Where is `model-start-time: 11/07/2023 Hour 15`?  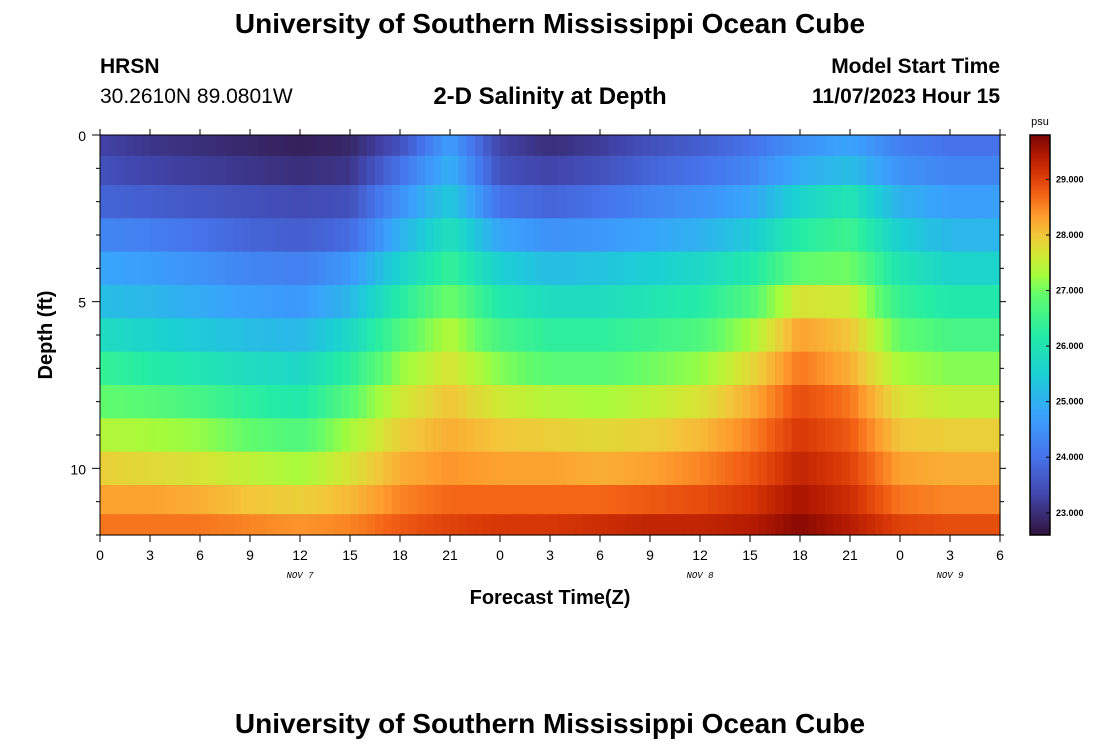
model-start-time: 11/07/2023 Hour 15 is located at coordinates (906, 96).